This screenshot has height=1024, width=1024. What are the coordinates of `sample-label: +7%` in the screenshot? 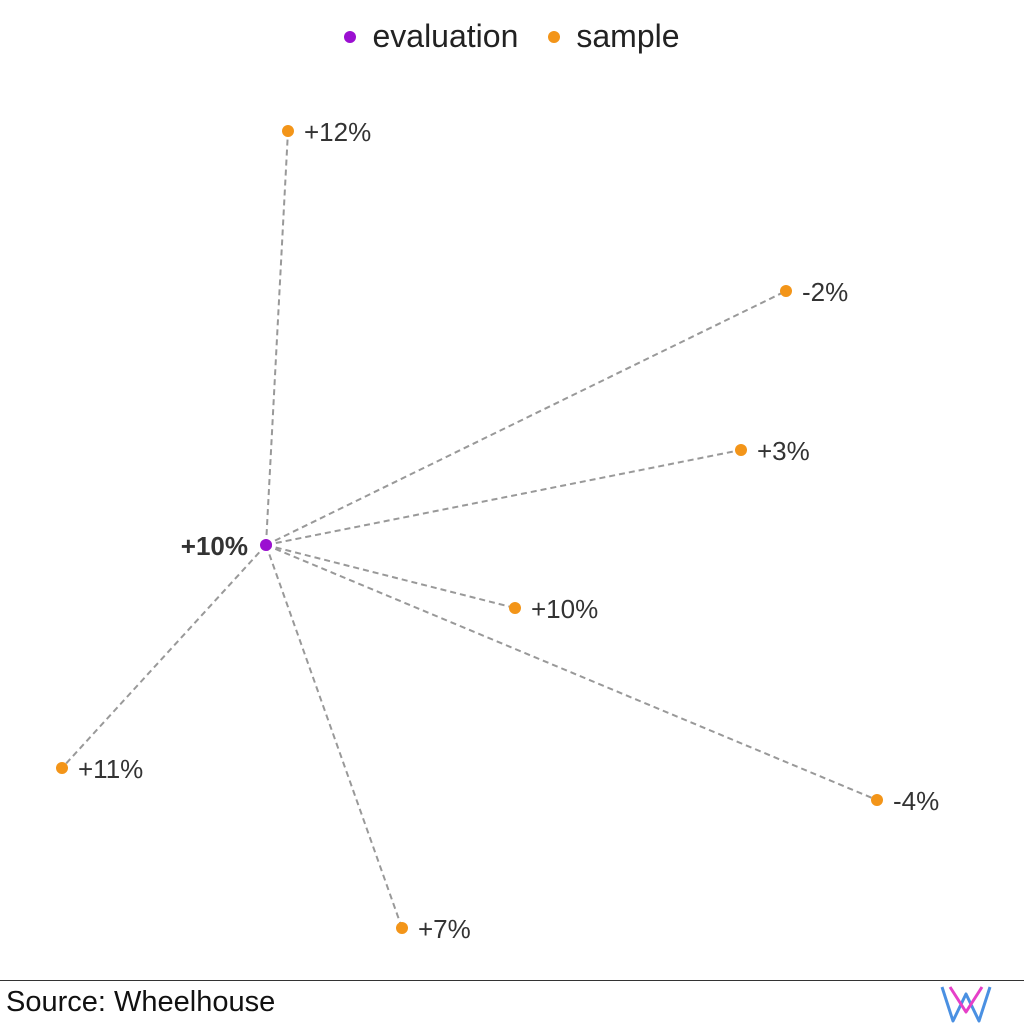 It's located at (444, 929).